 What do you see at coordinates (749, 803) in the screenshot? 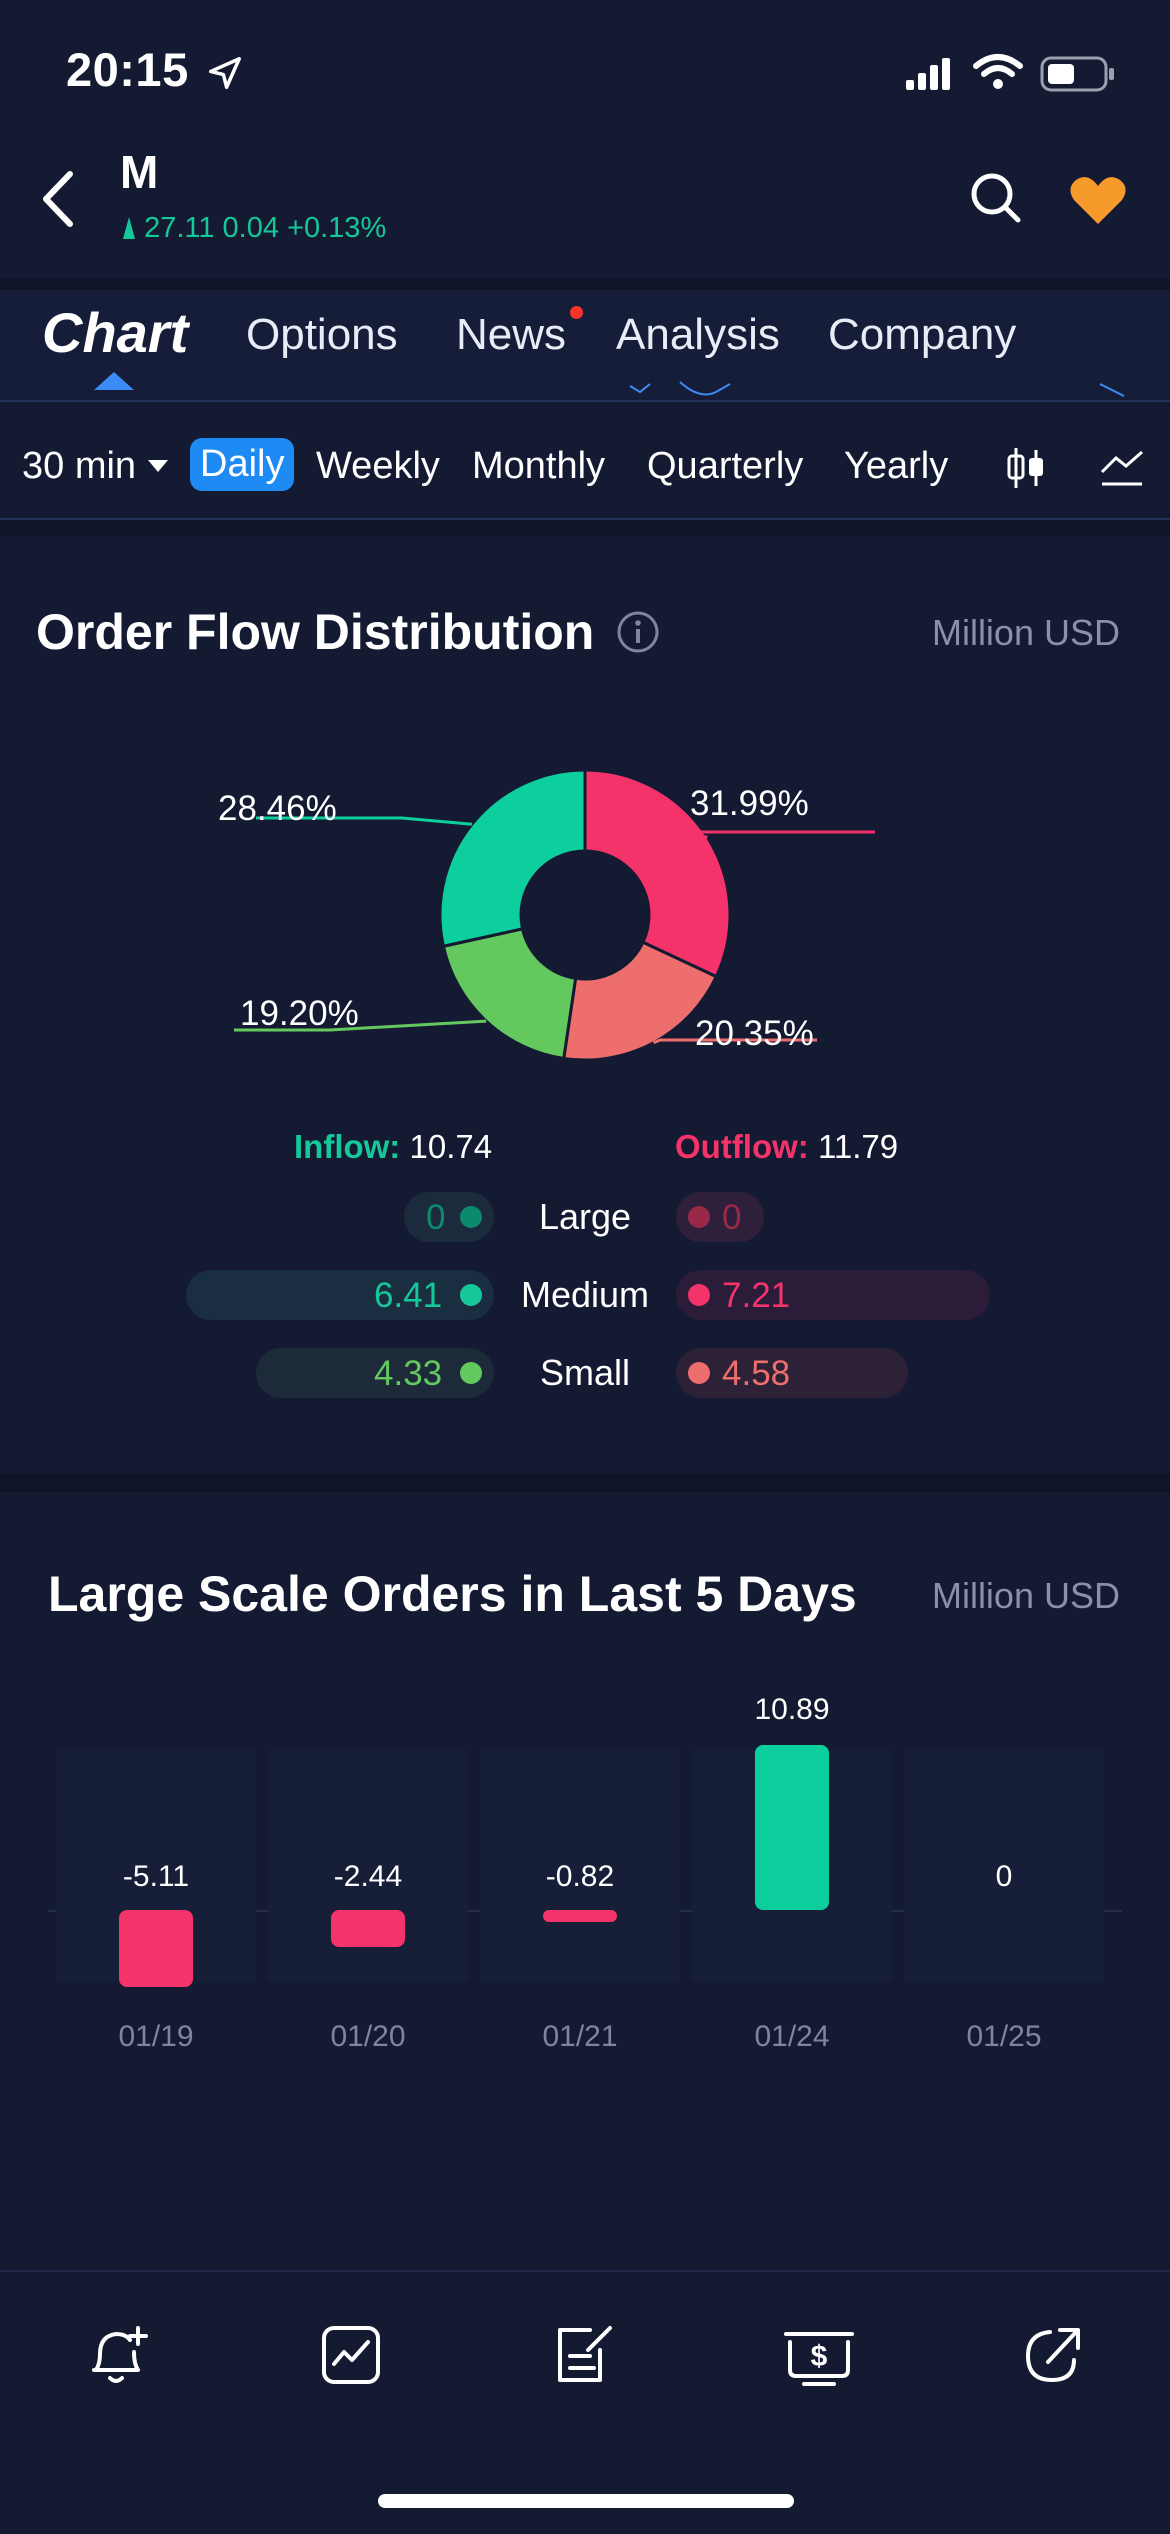
I see `donut-pct-label: 31.99%` at bounding box center [749, 803].